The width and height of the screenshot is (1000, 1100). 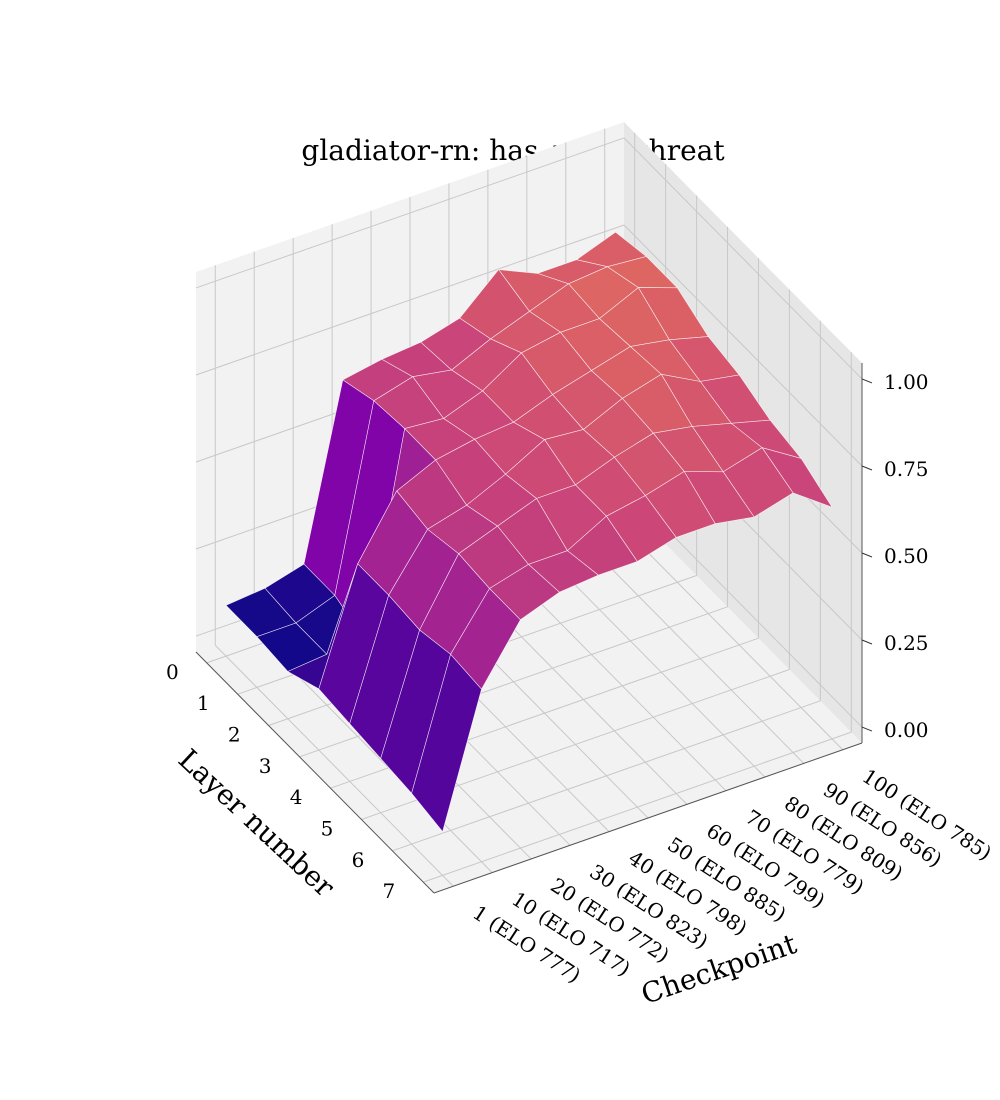 I want to click on surface-cell, so click(x=446, y=743).